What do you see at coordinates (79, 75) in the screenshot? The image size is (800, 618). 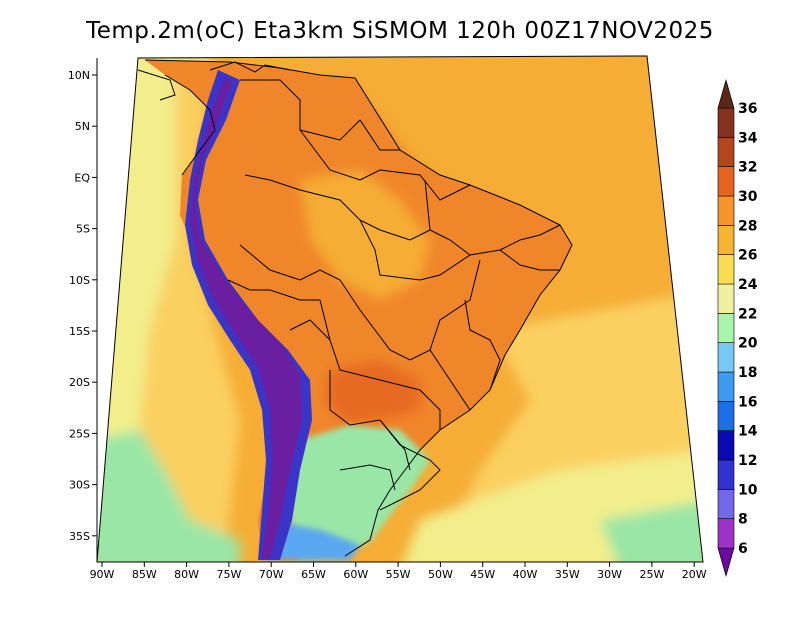 I see `lat-label: 10N` at bounding box center [79, 75].